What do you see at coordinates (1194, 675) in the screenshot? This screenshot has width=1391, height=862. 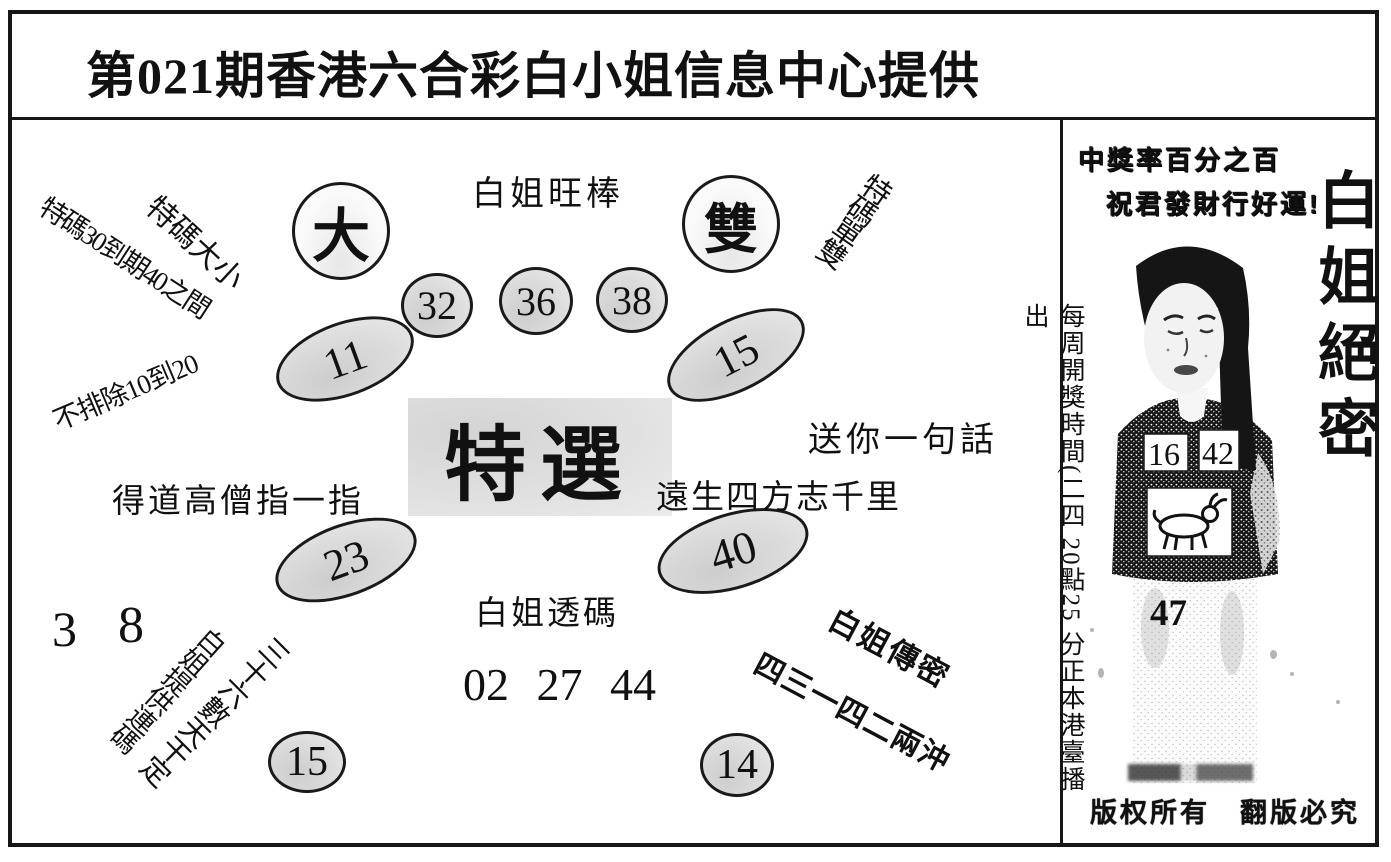 I see `photo-lower-body` at bounding box center [1194, 675].